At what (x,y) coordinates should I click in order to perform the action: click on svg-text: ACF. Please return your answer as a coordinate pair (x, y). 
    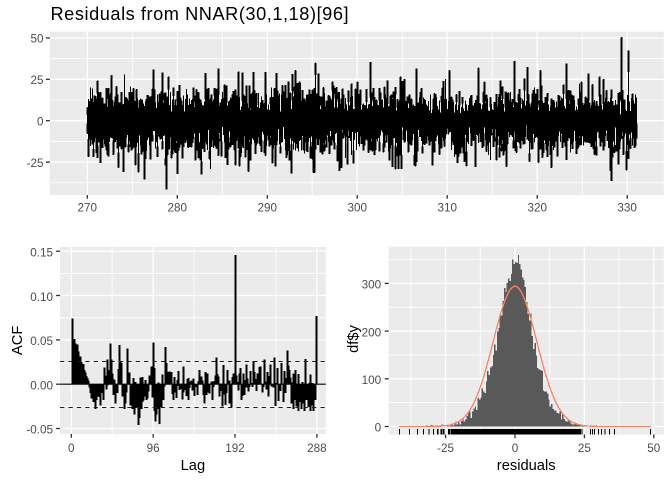
    Looking at the image, I should click on (18, 340).